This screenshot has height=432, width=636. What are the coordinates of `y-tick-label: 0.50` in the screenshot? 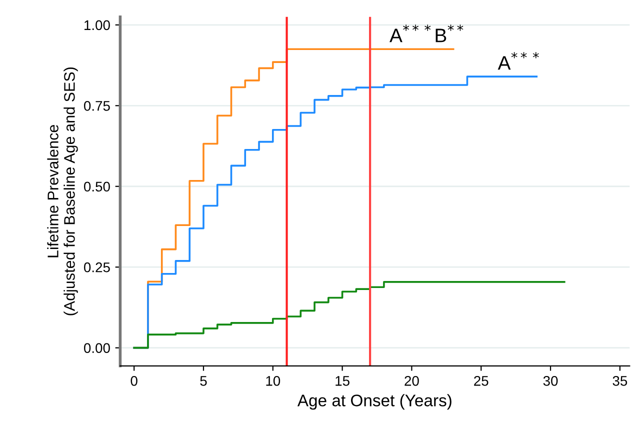 It's located at (97, 187).